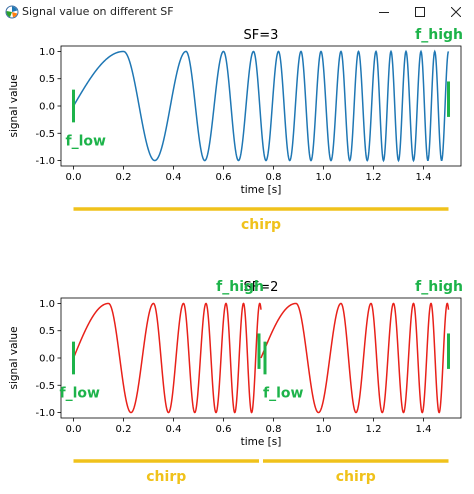 Image resolution: width=474 pixels, height=494 pixels. I want to click on maximize-button, so click(420, 12).